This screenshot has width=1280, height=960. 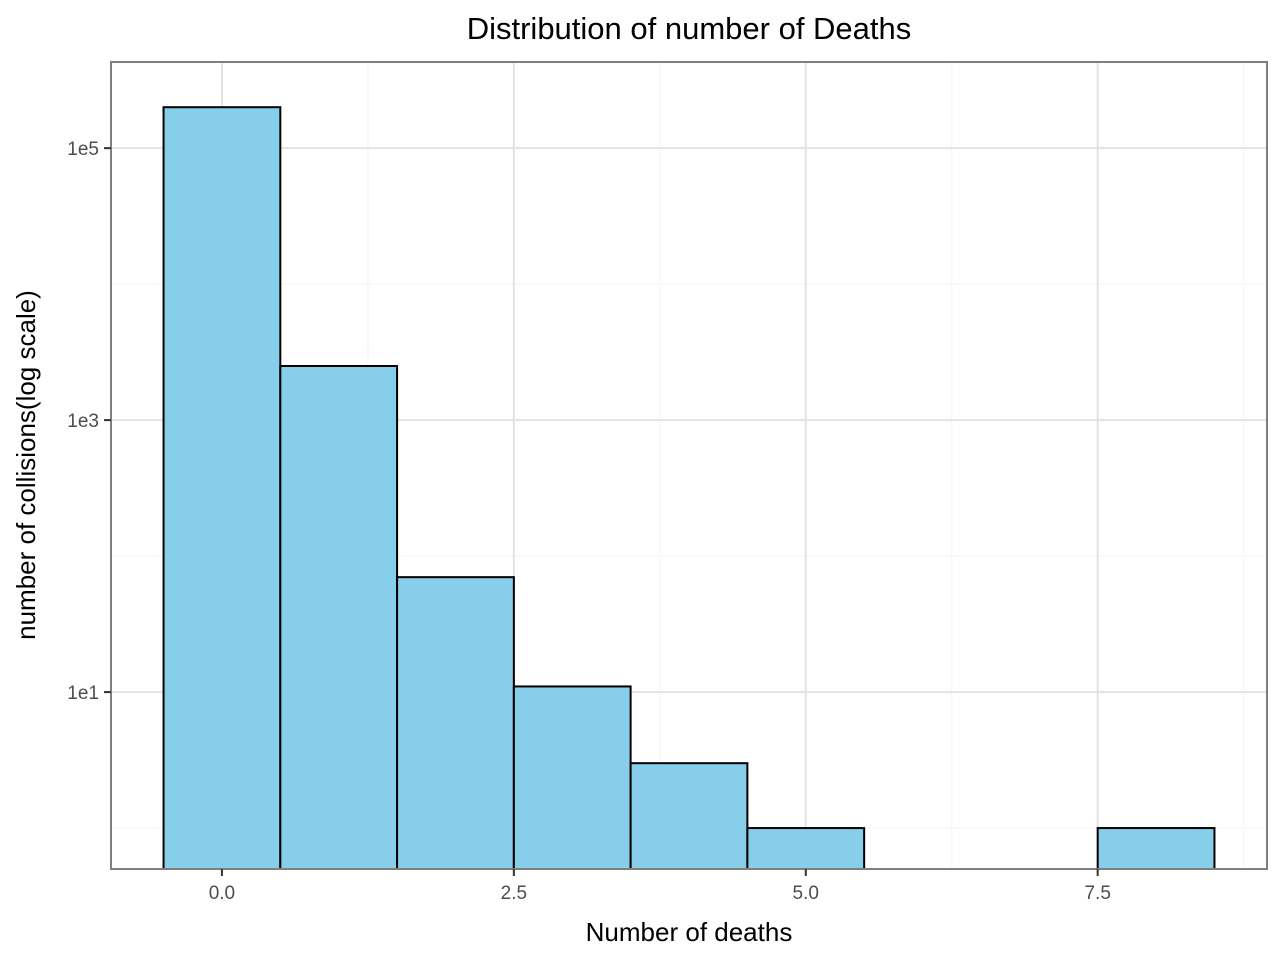 I want to click on x-tick-label: 0.0, so click(x=222, y=893).